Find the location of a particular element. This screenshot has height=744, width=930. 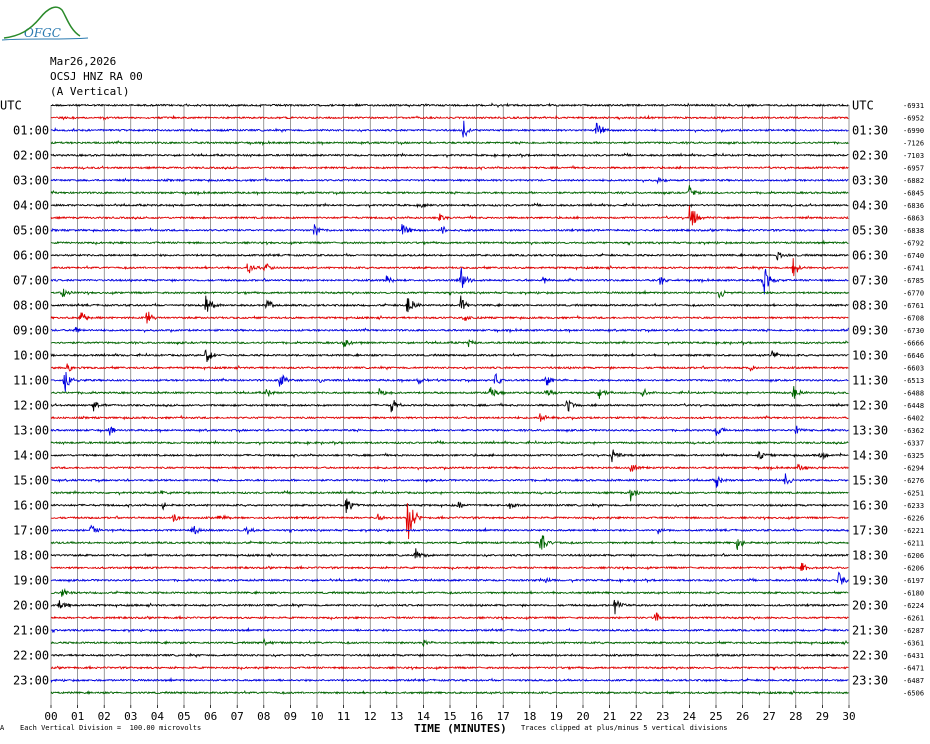

right-hour-label: 12:30 is located at coordinates (870, 405).